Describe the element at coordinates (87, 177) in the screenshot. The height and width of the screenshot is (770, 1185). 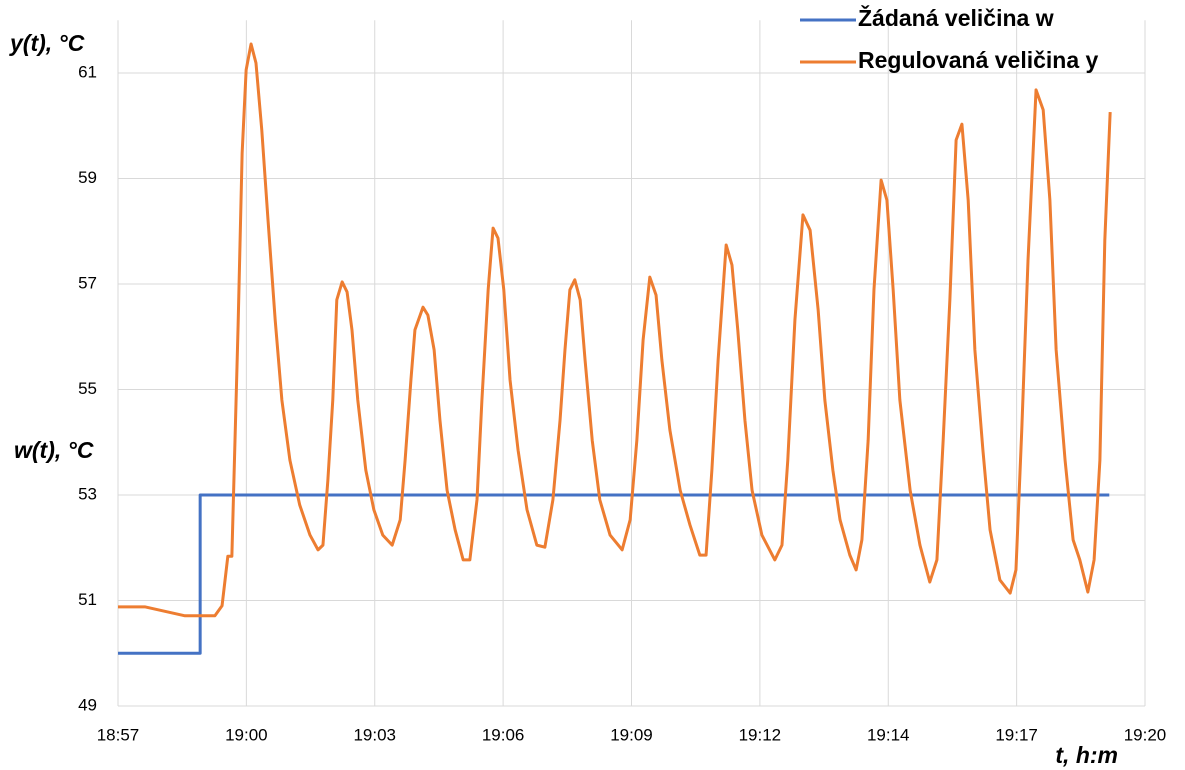
I see `y-tick-label: 59` at that location.